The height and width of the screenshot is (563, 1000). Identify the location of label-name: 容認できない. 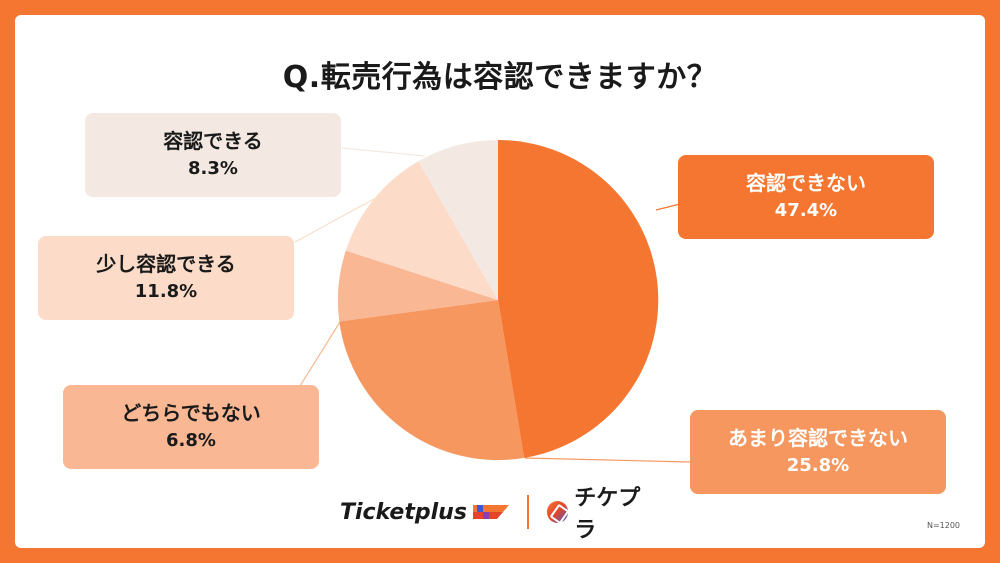
(806, 183).